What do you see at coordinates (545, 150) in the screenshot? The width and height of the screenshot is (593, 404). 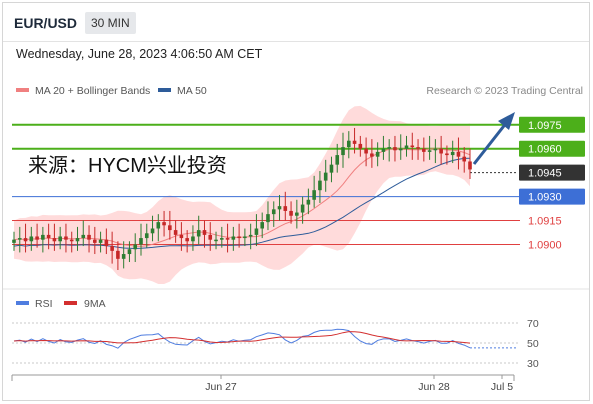 I see `level-label-1-0960: 1.0960` at bounding box center [545, 150].